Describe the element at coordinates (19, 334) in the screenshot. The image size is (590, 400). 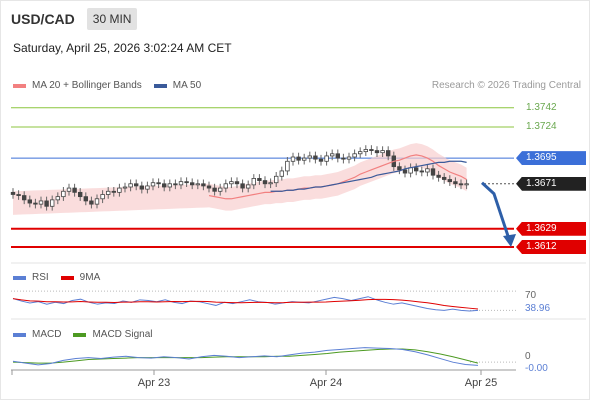
I see `macd-swatch` at that location.